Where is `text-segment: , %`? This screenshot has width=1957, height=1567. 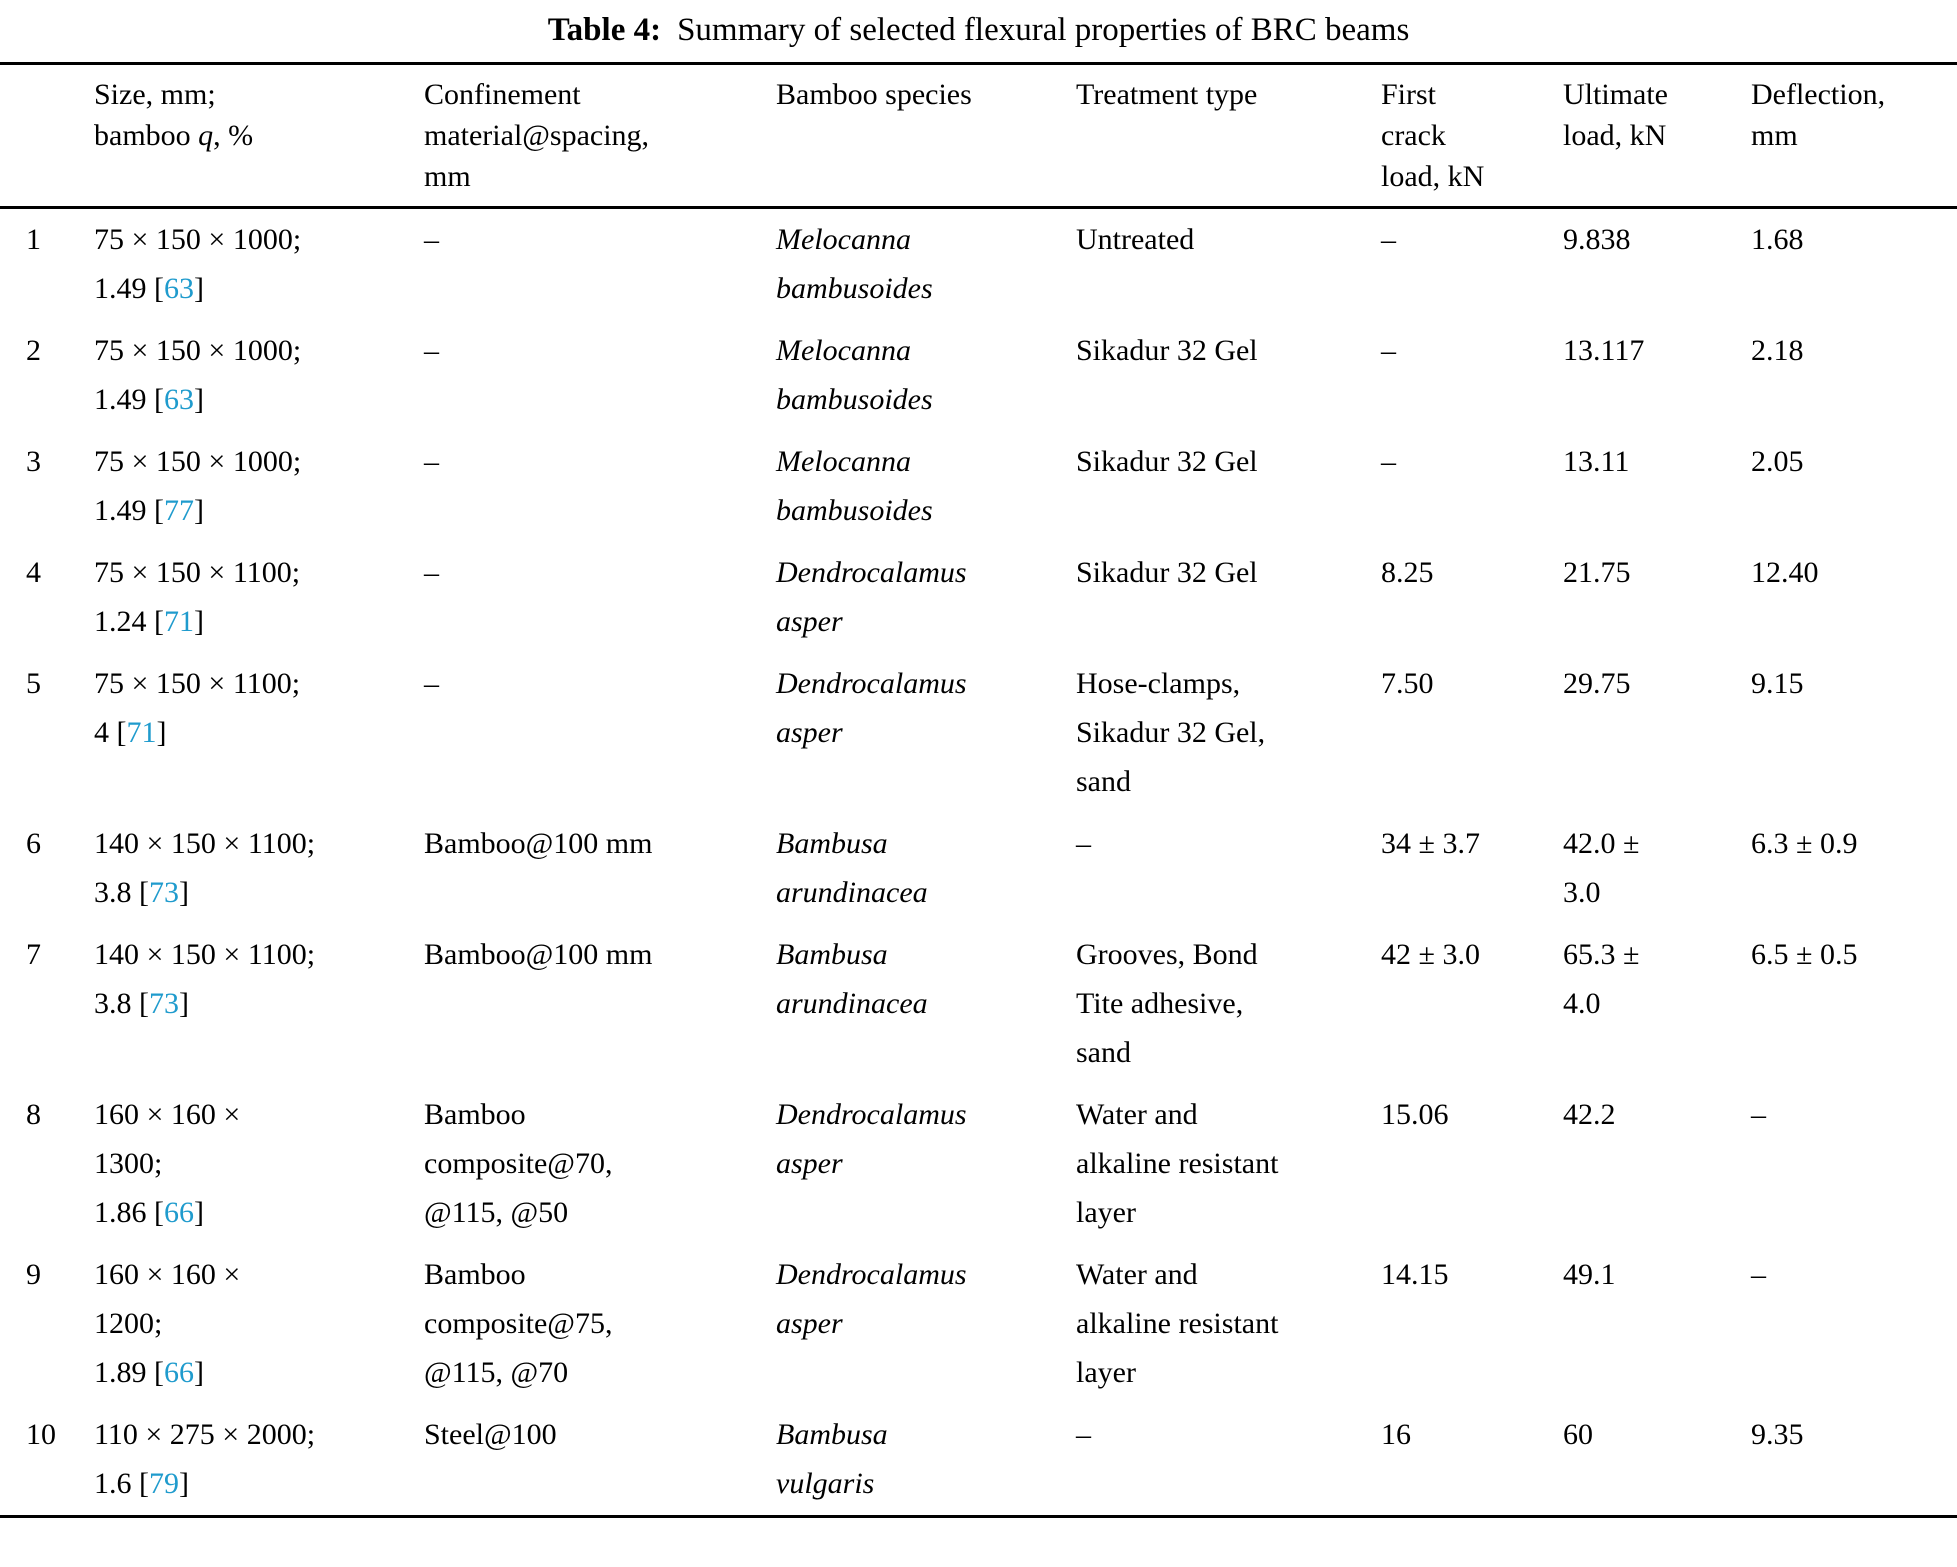
text-segment: , % is located at coordinates (233, 135).